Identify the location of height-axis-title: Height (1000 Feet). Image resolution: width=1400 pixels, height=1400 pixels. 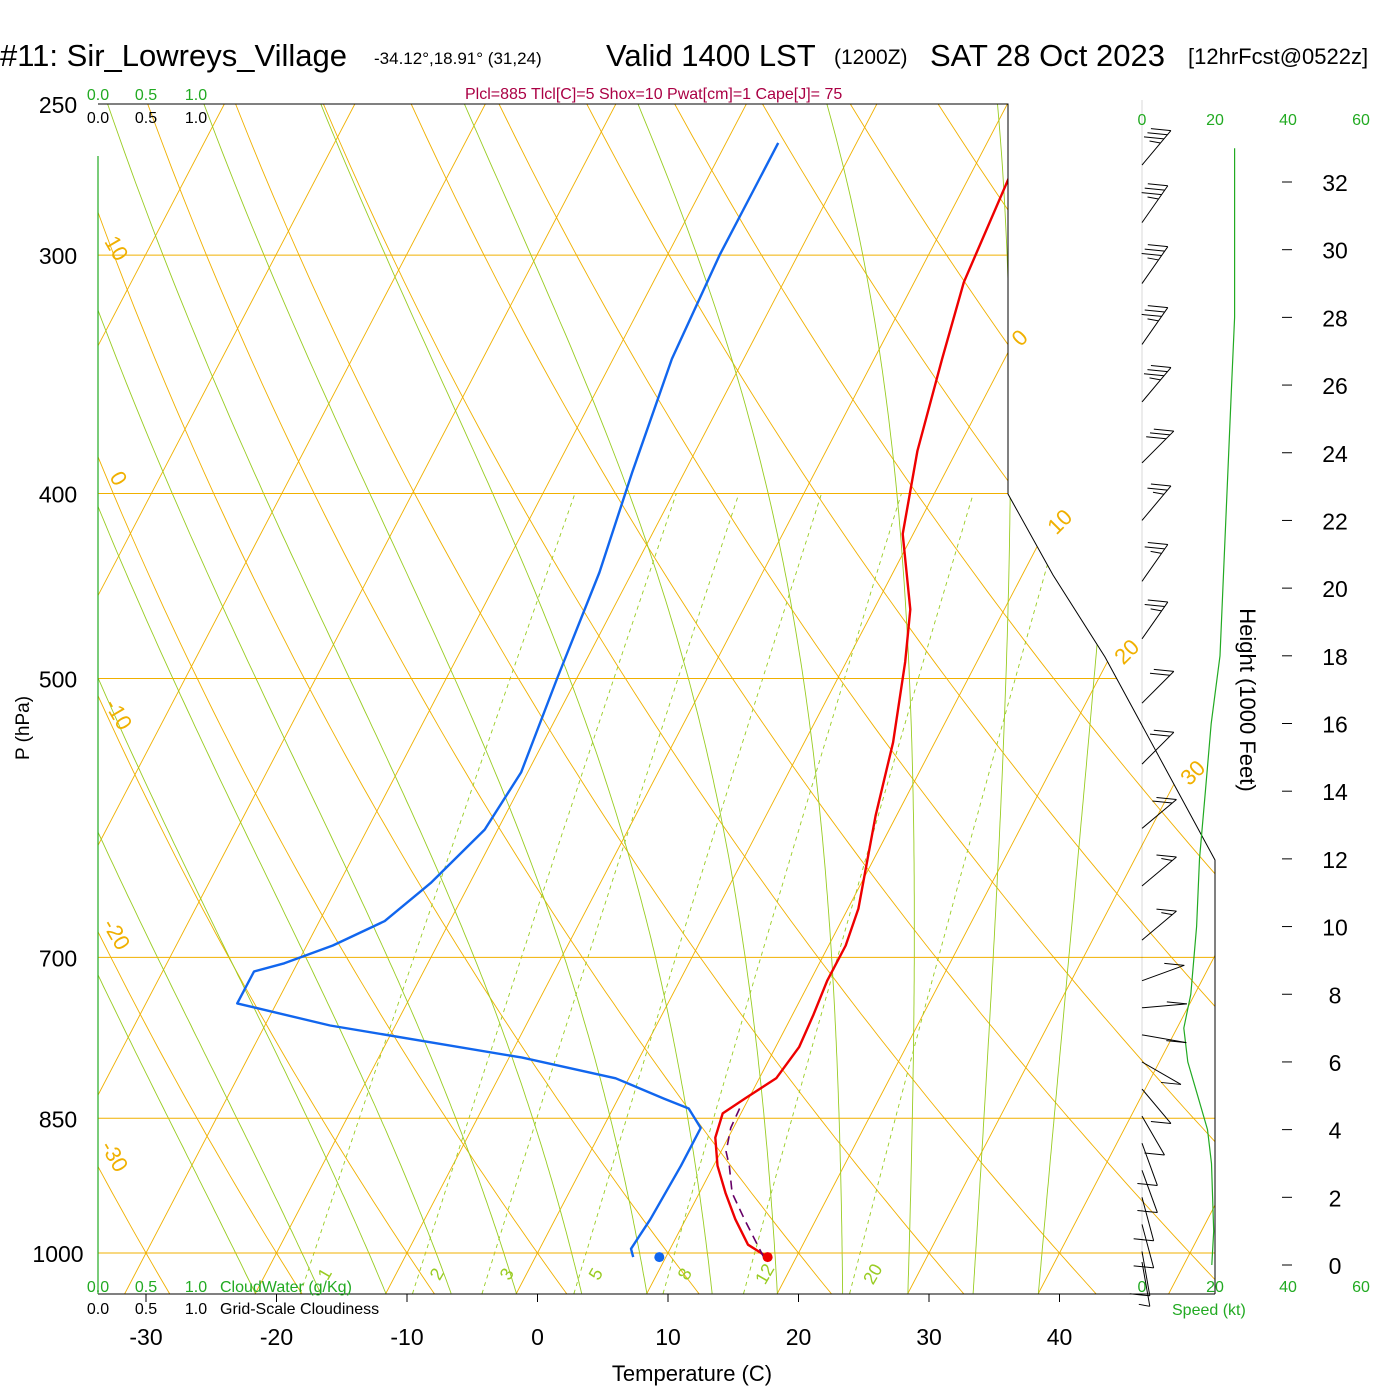
(1247, 699).